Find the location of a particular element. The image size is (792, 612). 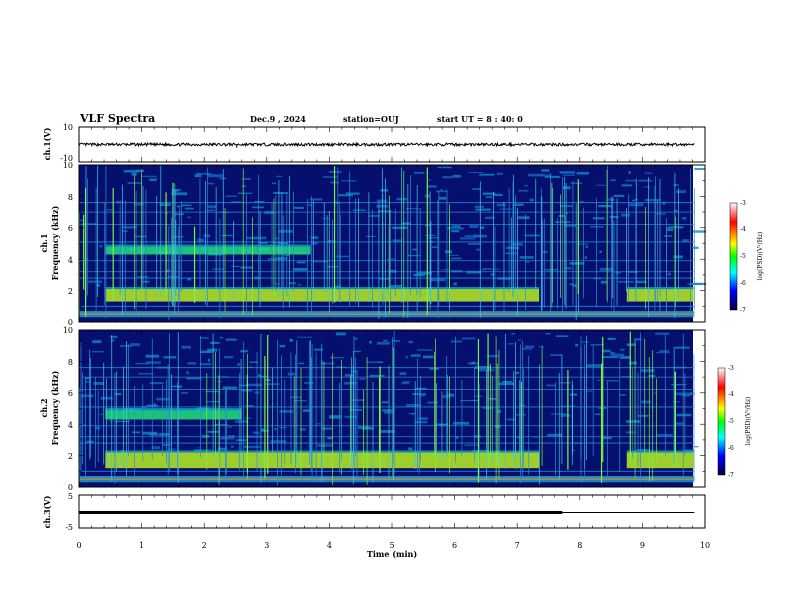

ch2-colorbar-tick-minus3: -3 is located at coordinates (731, 368).